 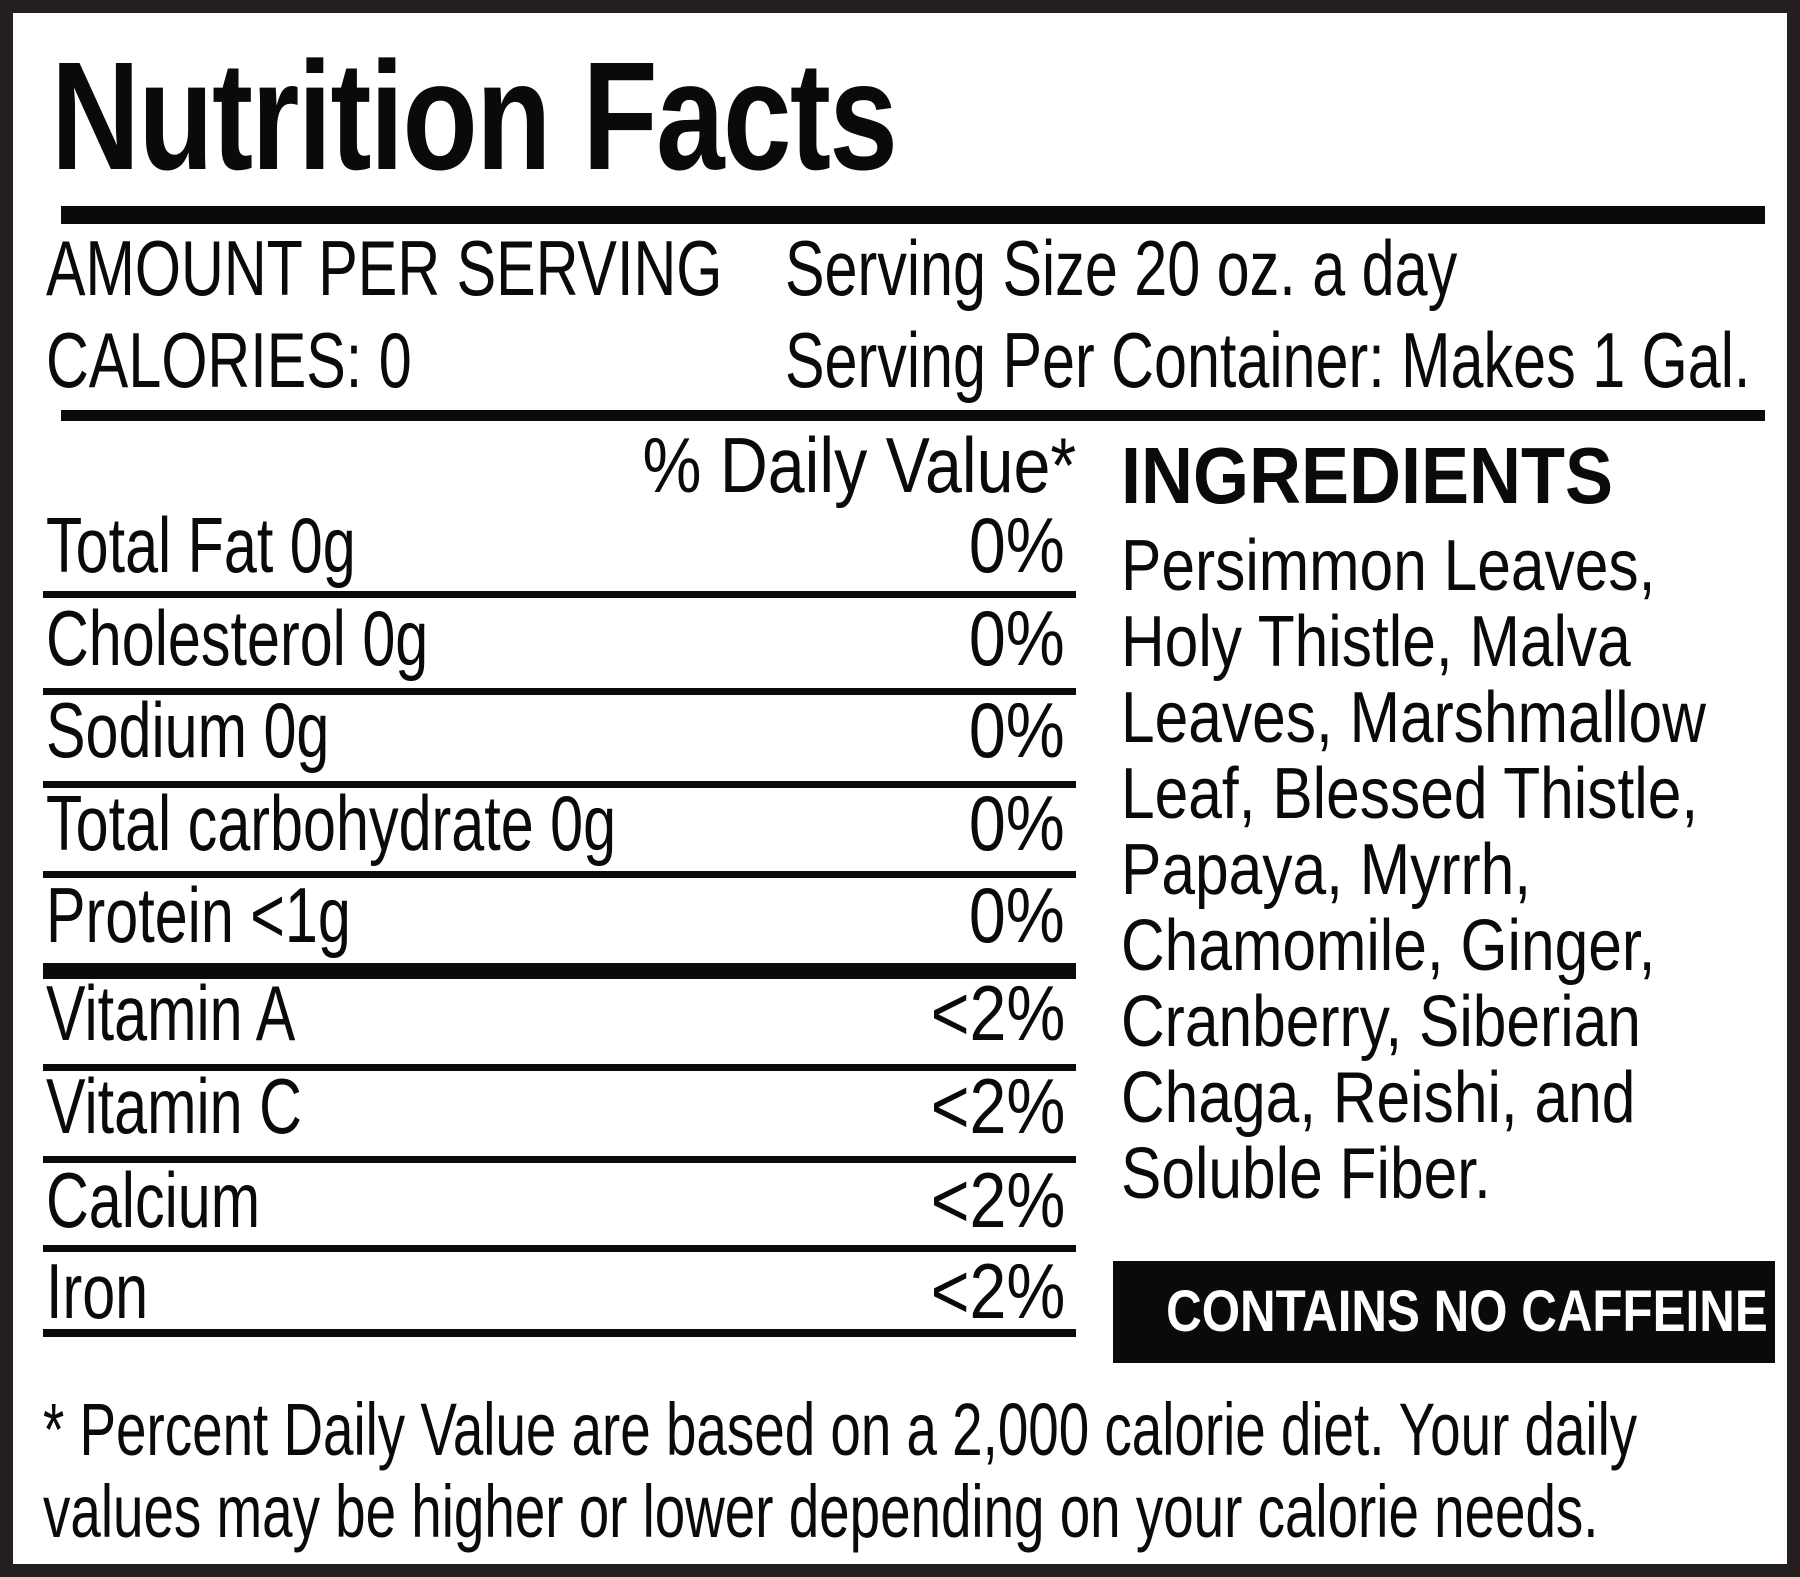 I want to click on ingredients-line: Soluble Fiber., so click(x=1306, y=1174).